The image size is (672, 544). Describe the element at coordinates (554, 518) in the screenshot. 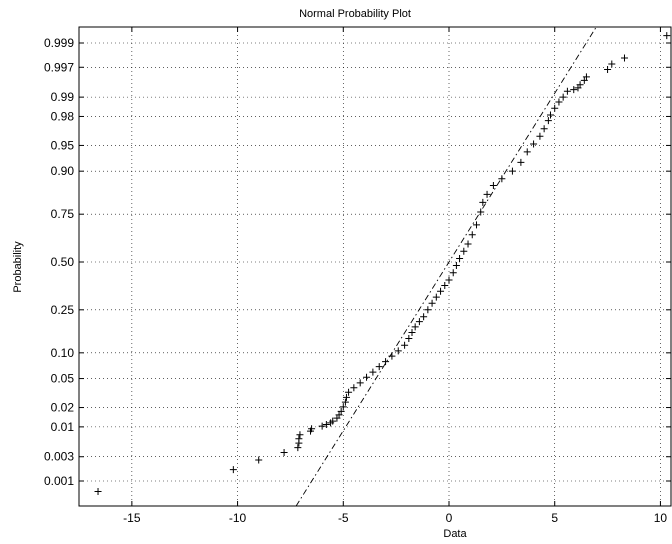

I see `x-tick-label: 5` at that location.